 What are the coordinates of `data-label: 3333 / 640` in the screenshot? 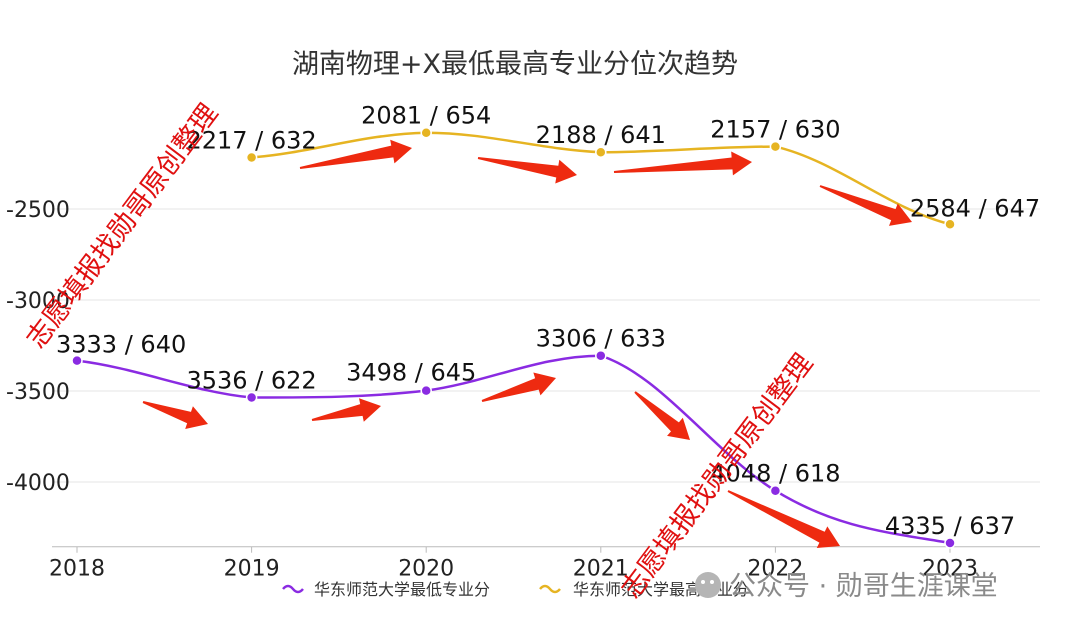 It's located at (121, 345).